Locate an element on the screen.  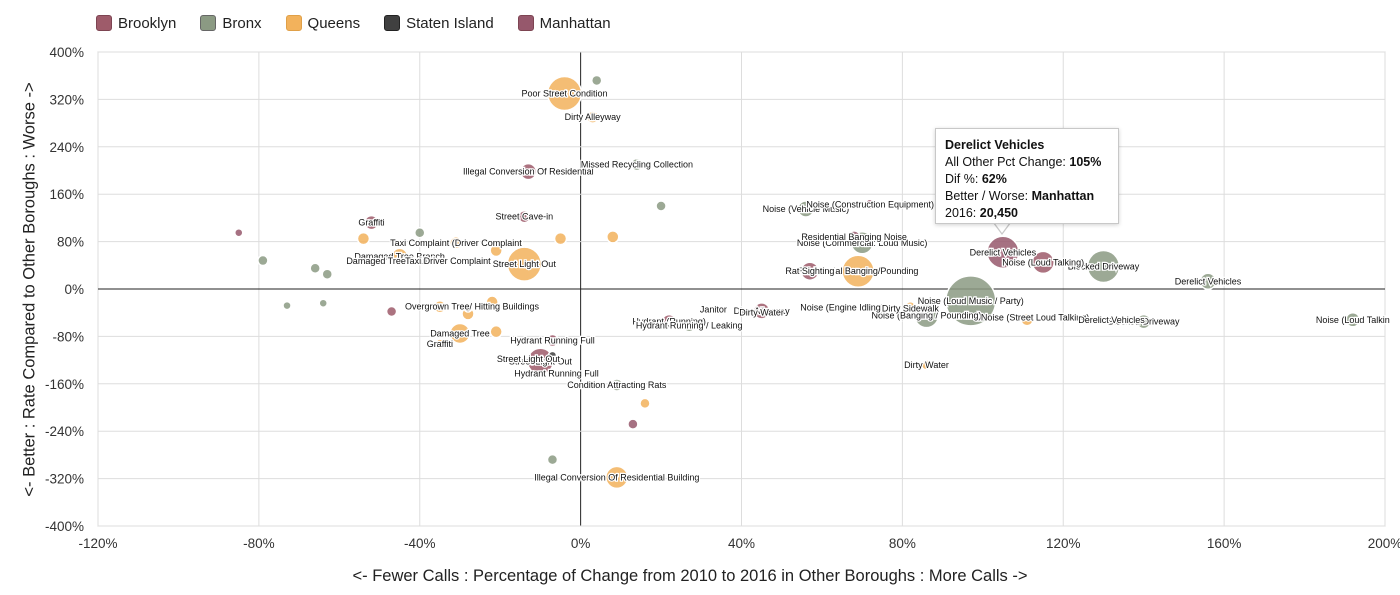
tooltip-line-3: Better / Worse: Manhattan is located at coordinates (1027, 196).